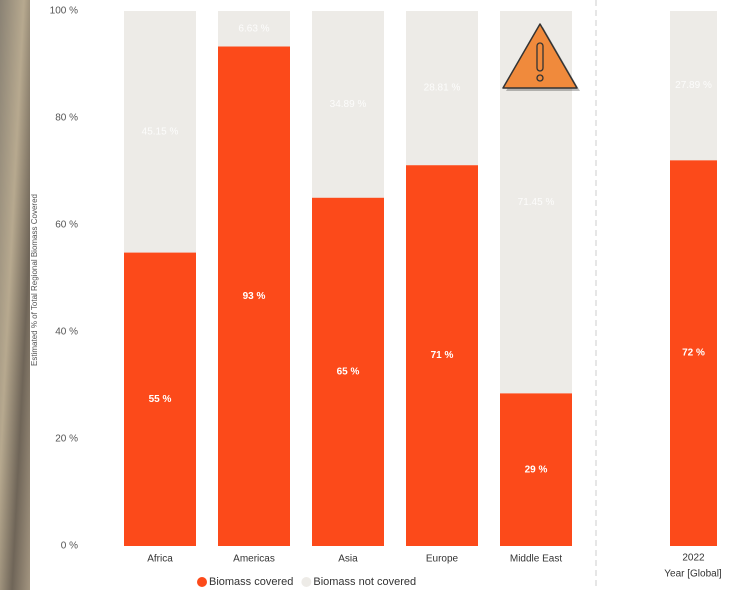 The image size is (746, 590). I want to click on value-label: 6.63 %, so click(253, 28).